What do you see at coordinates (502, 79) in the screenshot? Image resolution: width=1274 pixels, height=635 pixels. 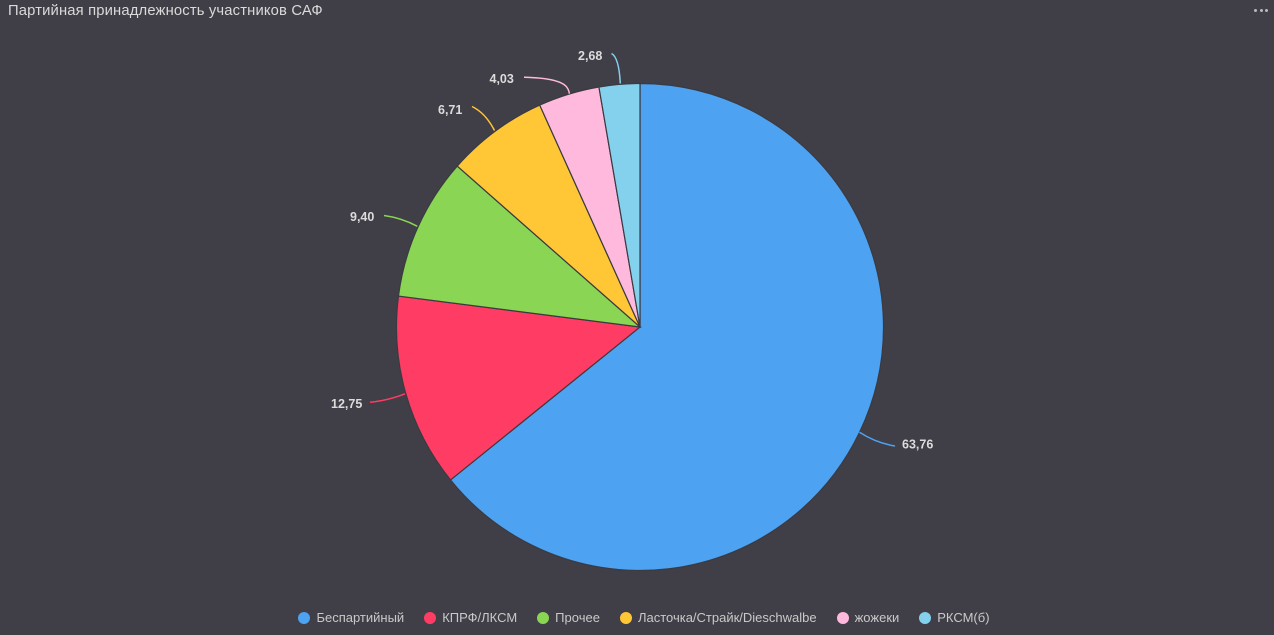 I see `svg-text: 4,03` at bounding box center [502, 79].